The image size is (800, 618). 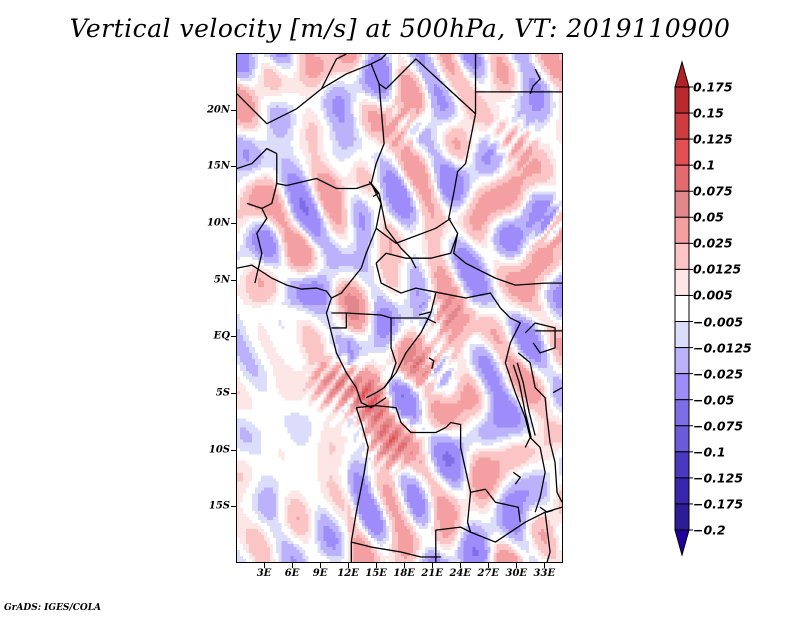 What do you see at coordinates (682, 74) in the screenshot?
I see `colorbar-extend-max-arrow` at bounding box center [682, 74].